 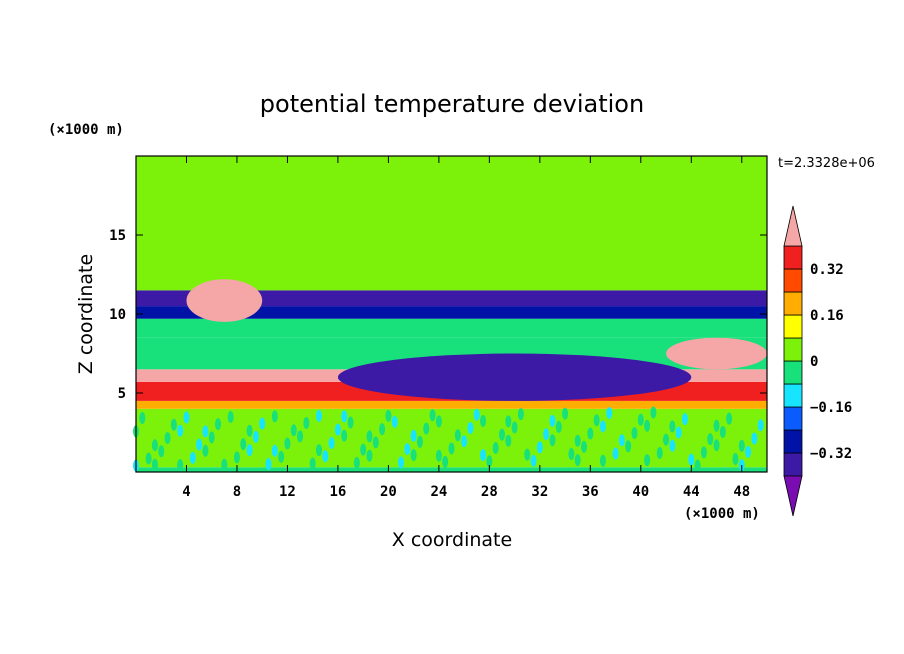 I want to click on x-tick-label: 40, so click(x=640, y=492).